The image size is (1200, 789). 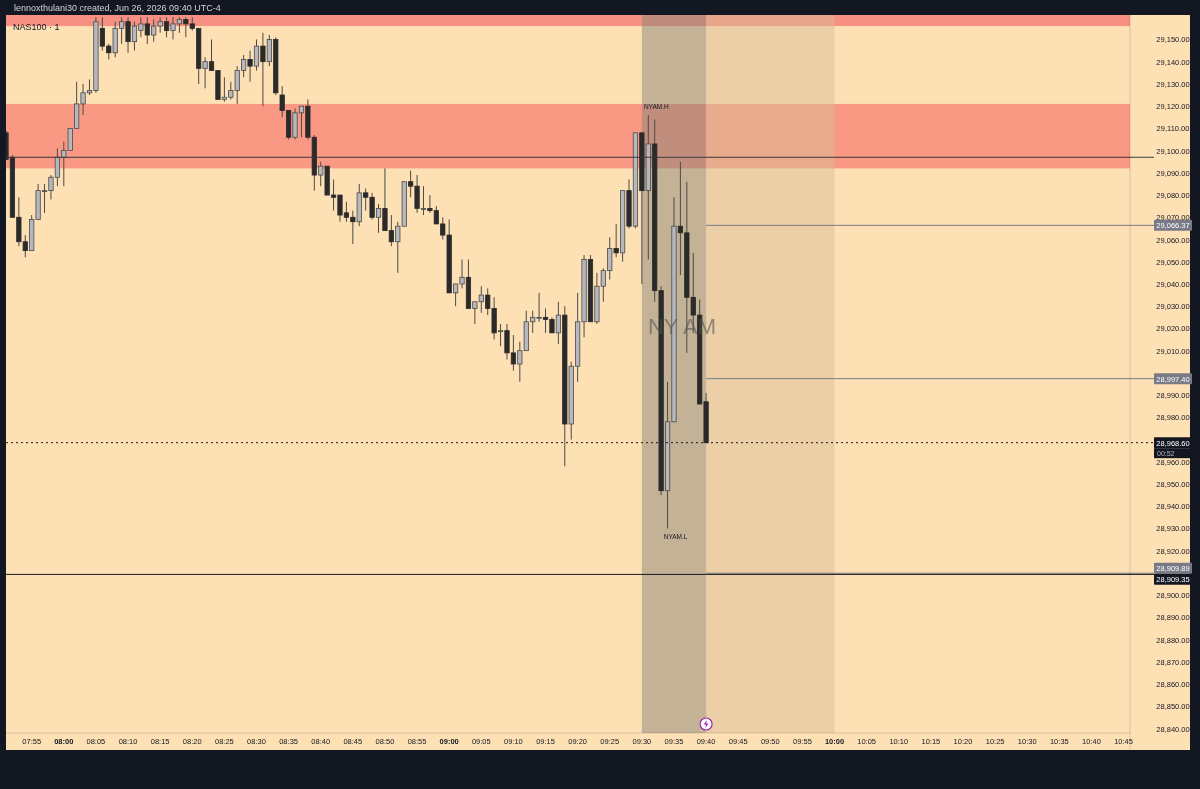 I want to click on text: NAS100 · 1, so click(x=36, y=27).